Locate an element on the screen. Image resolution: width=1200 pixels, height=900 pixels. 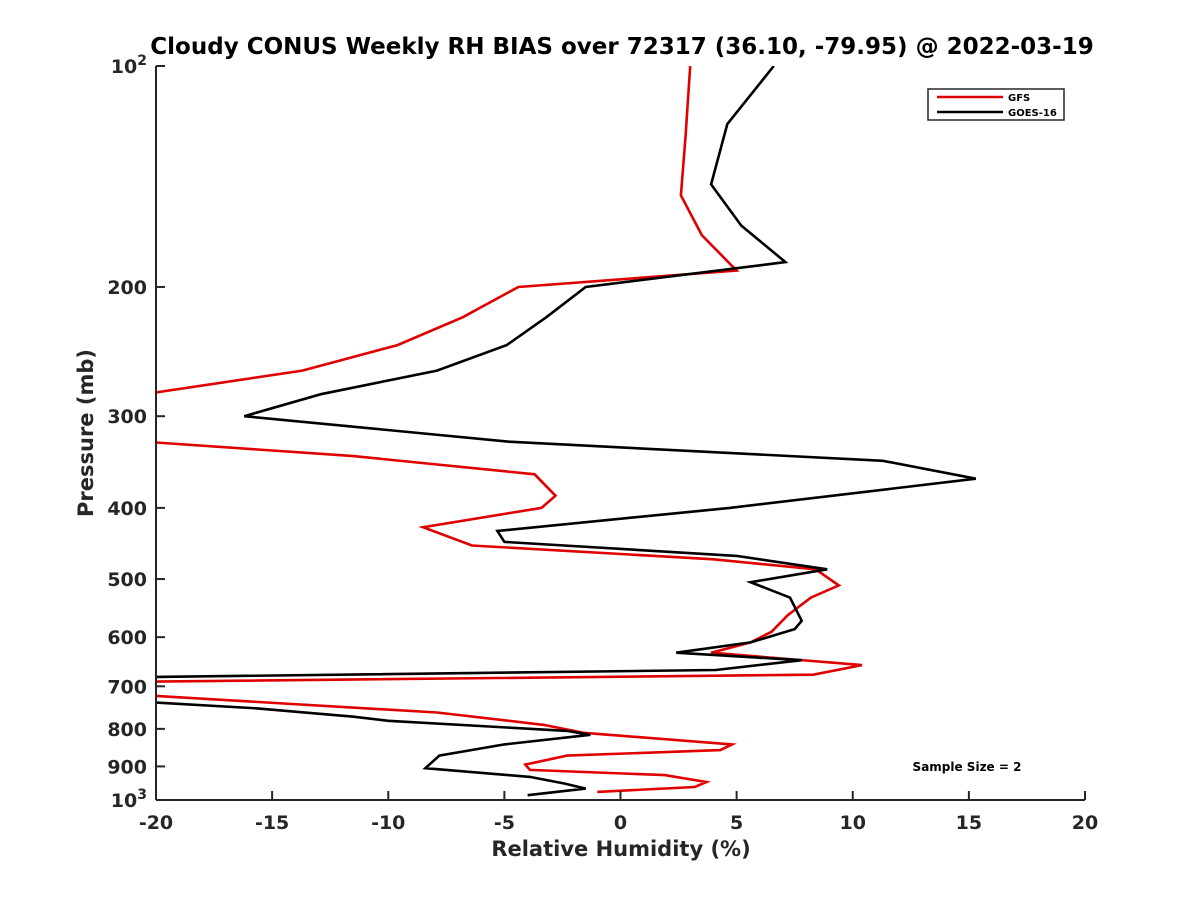
y-tick-label: 800 is located at coordinates (127, 730).